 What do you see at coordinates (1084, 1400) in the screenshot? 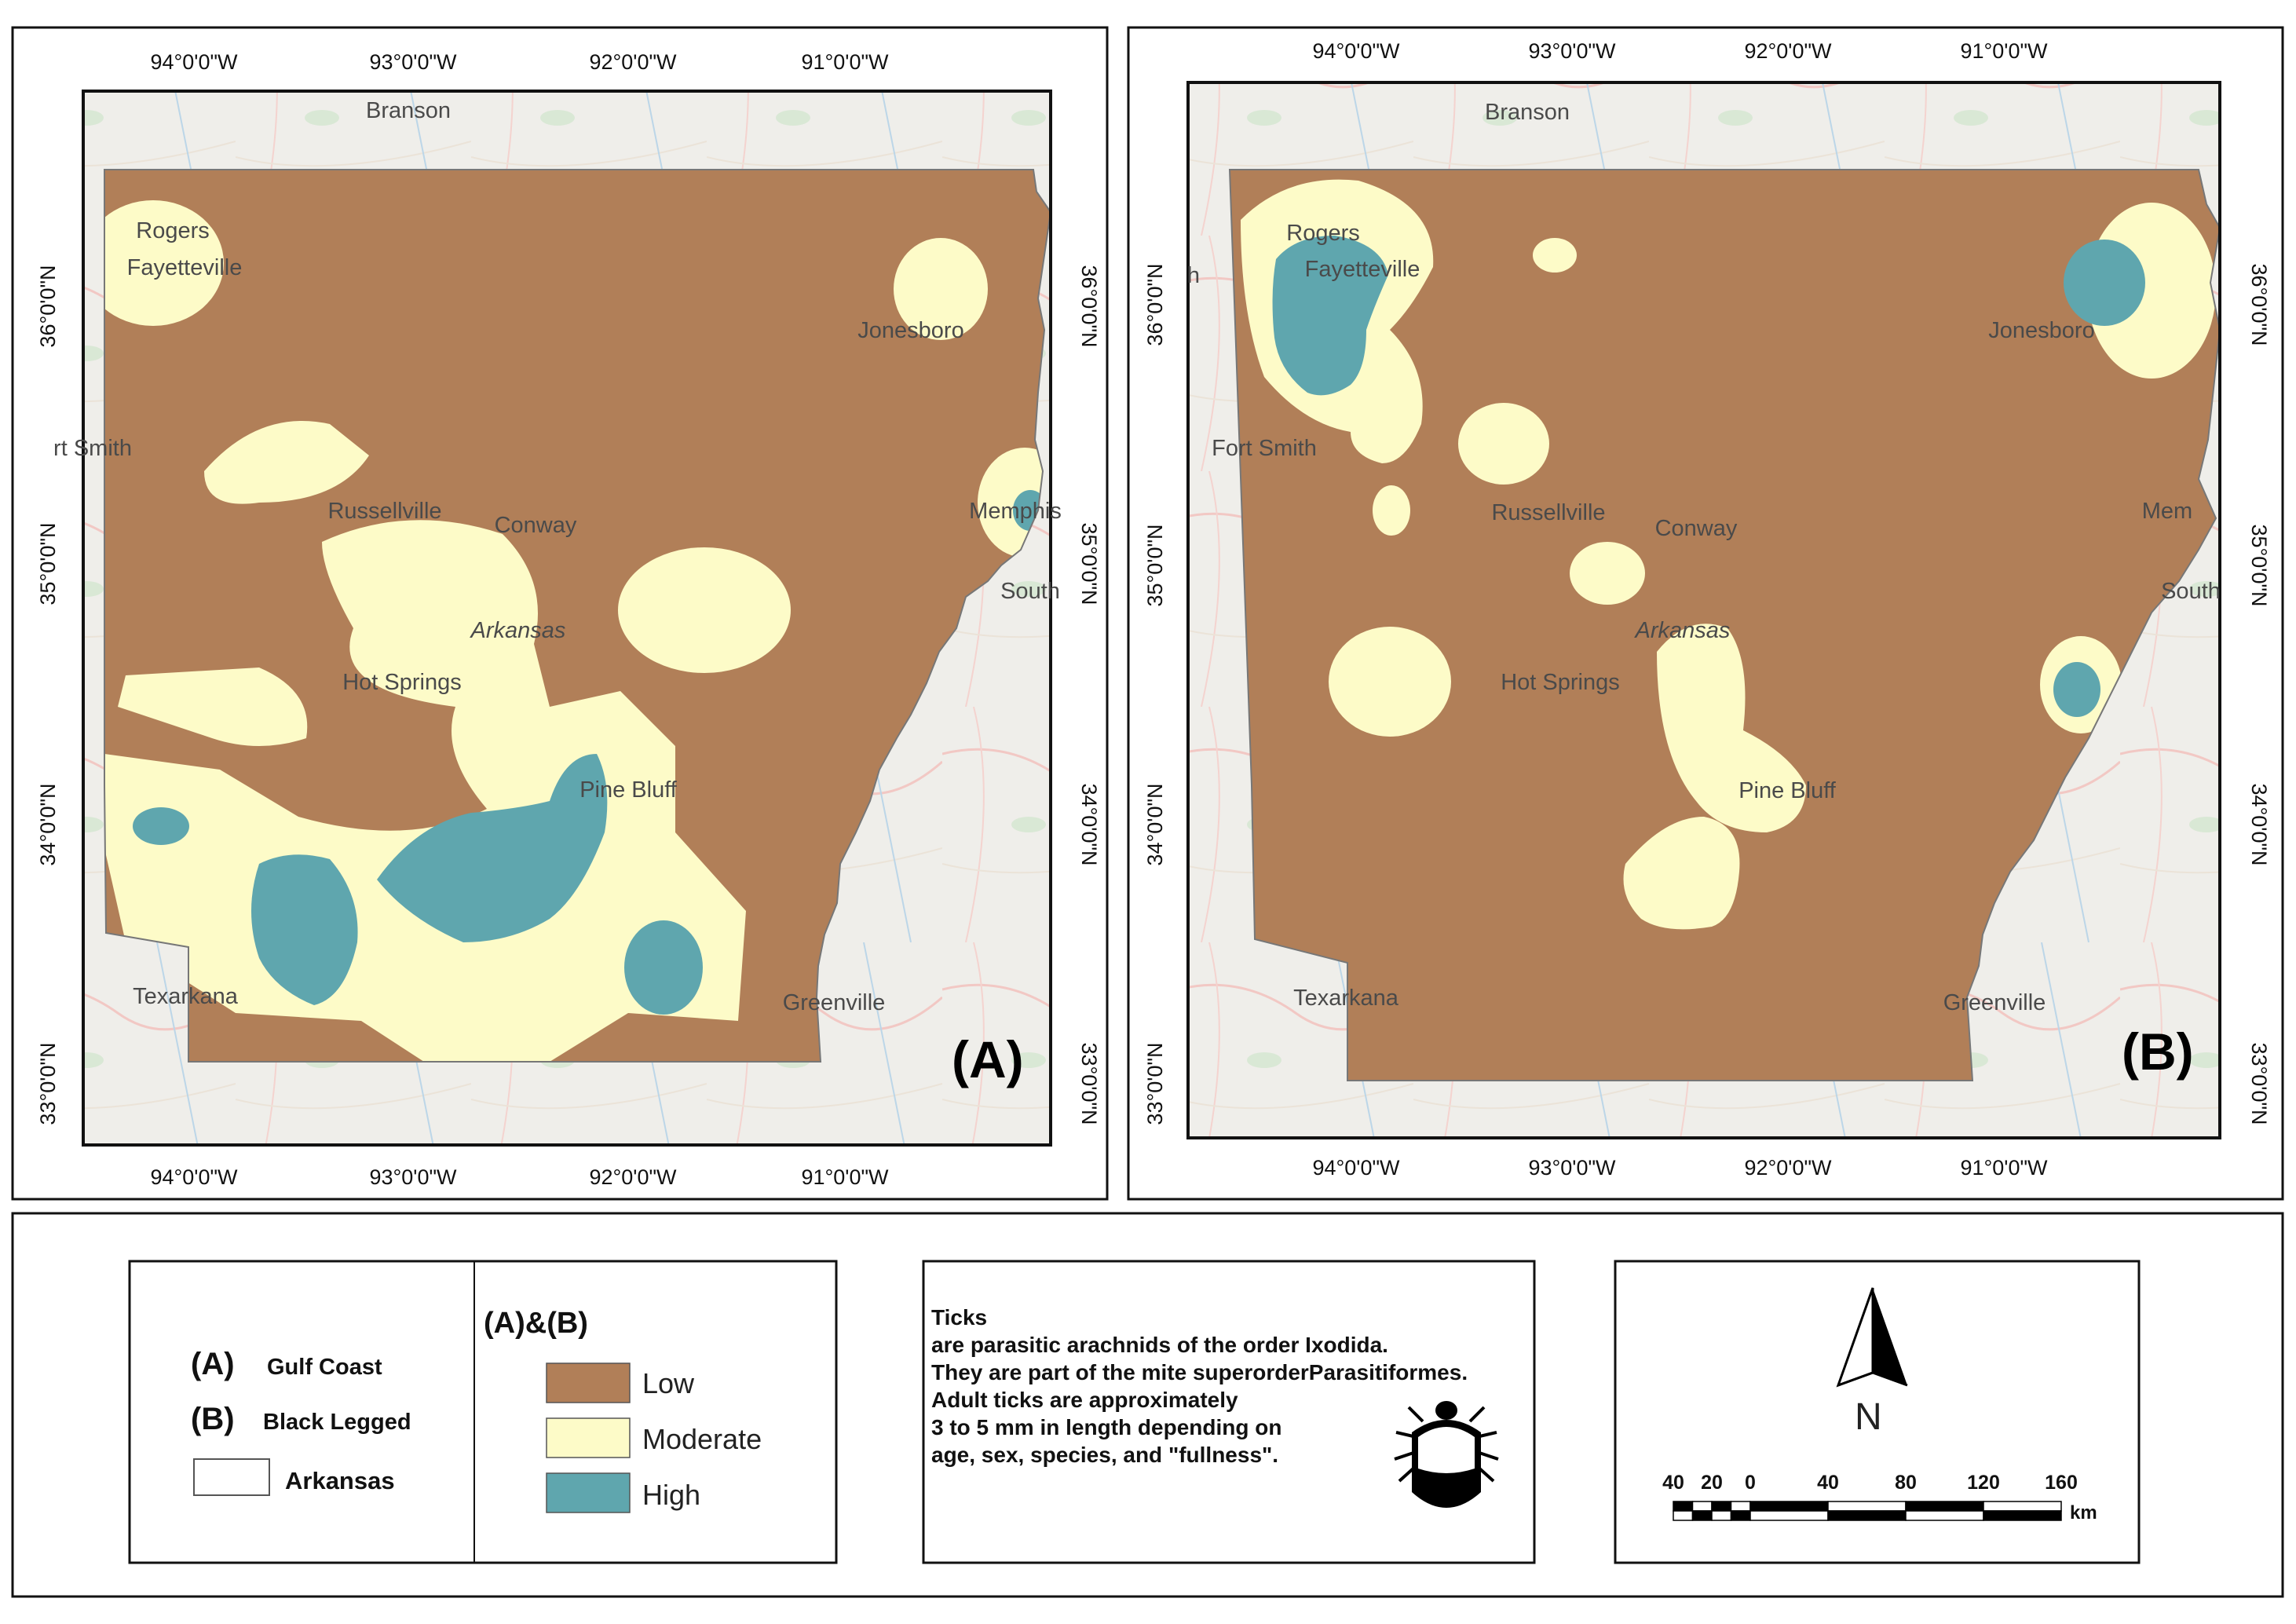
I see `info-line: Adult ticks are approximately` at bounding box center [1084, 1400].